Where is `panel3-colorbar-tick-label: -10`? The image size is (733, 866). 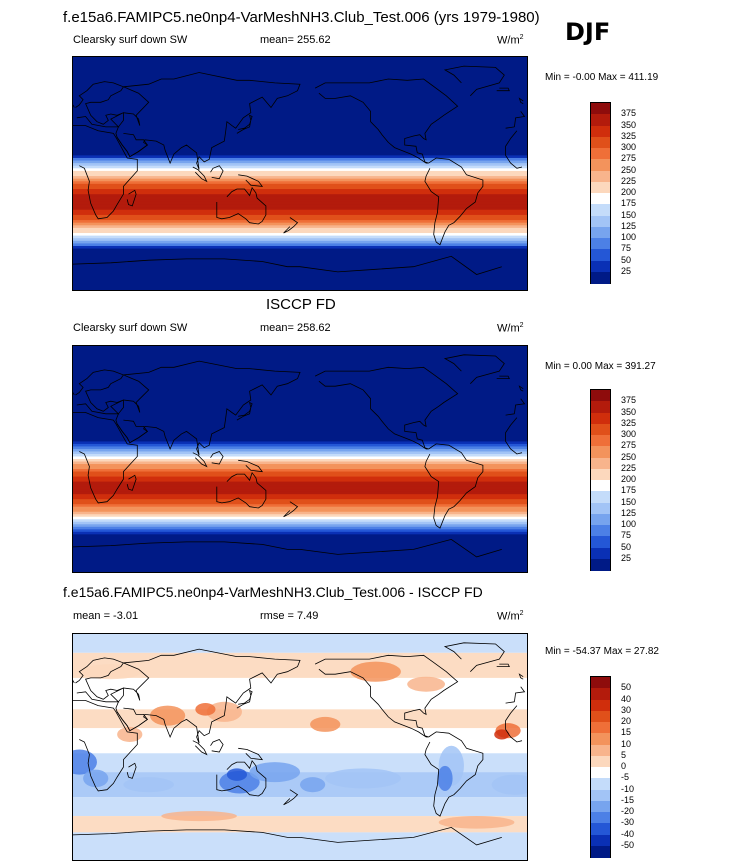 panel3-colorbar-tick-label: -10 is located at coordinates (628, 788).